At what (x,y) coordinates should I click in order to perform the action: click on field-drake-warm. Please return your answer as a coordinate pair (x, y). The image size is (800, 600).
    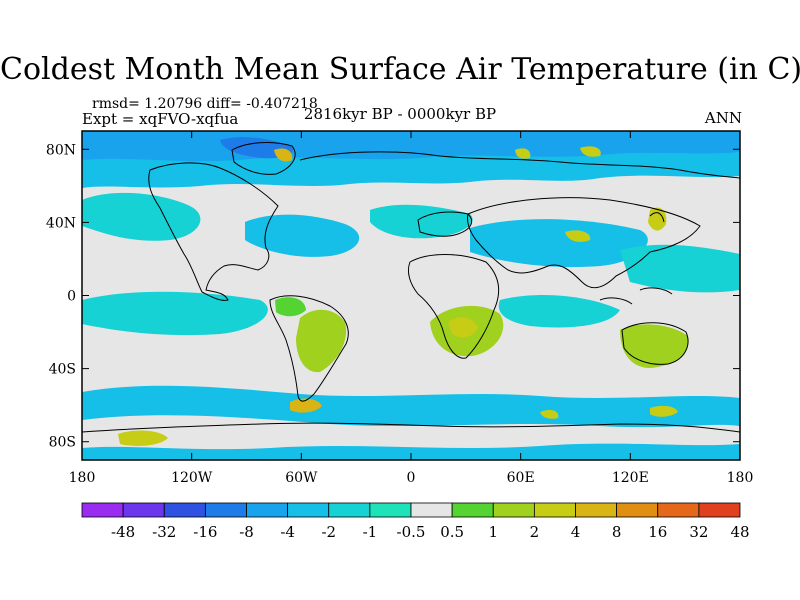
    Looking at the image, I should click on (306, 405).